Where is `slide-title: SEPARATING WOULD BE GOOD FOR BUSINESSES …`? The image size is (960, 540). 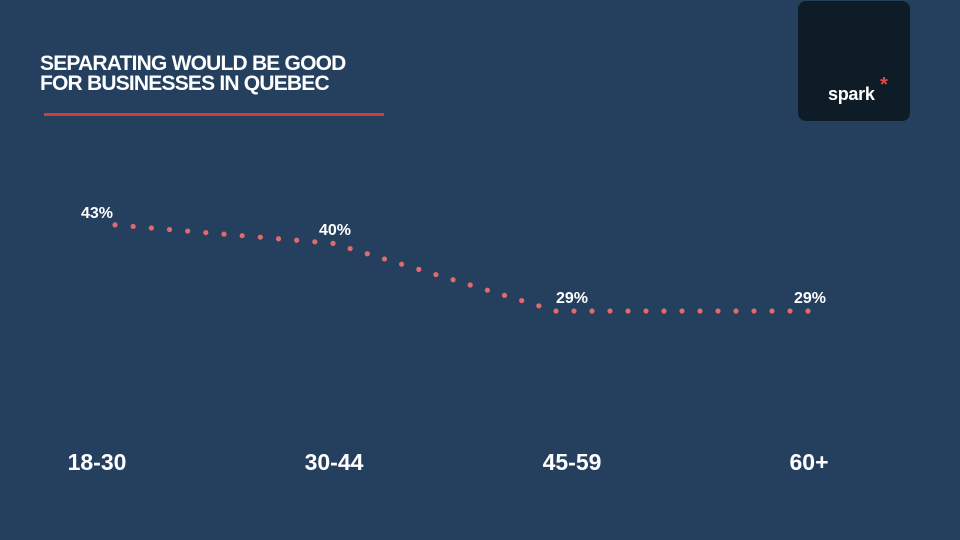
slide-title: SEPARATING WOULD BE GOOD FOR BUSINESSES … is located at coordinates (193, 73).